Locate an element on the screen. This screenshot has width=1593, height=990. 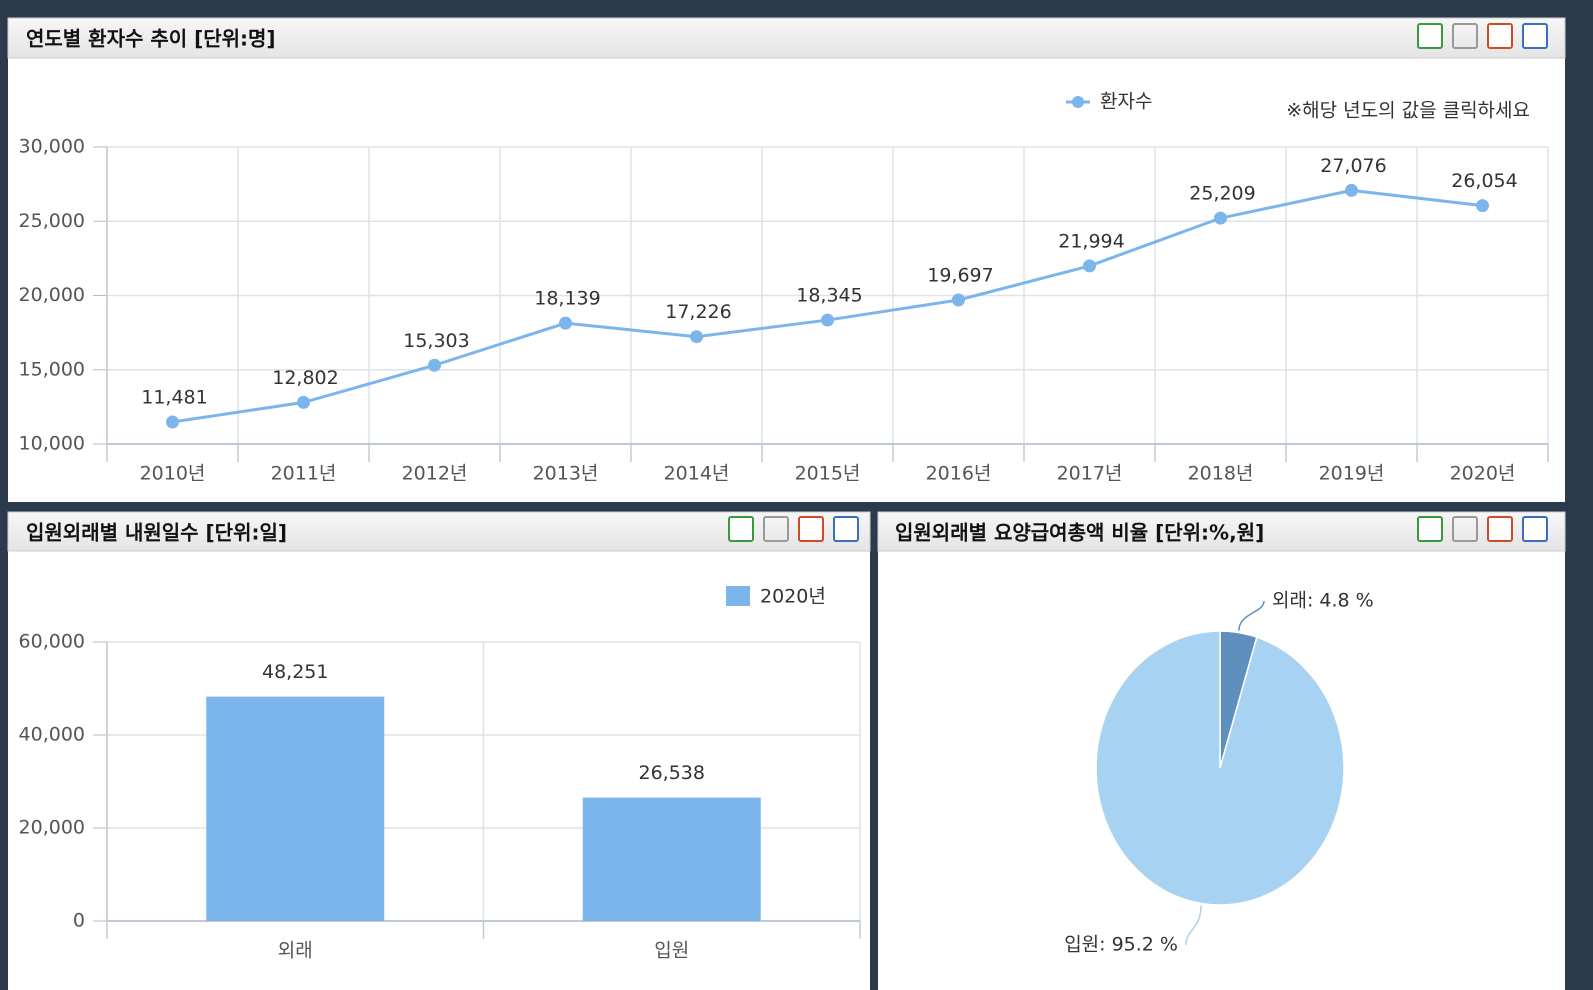
y-tick-label: 15,000 is located at coordinates (52, 369).